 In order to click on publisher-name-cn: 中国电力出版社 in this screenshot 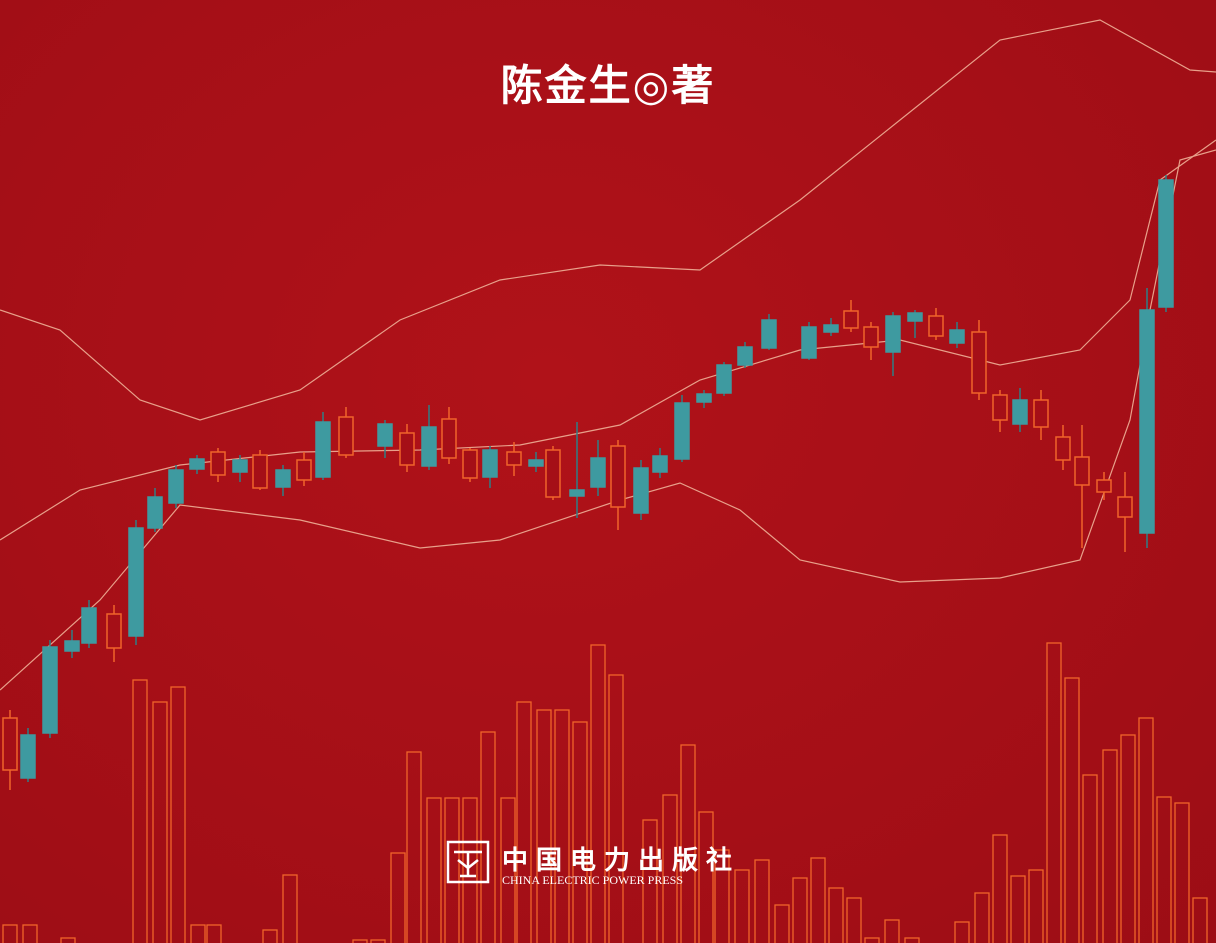, I will do `click(621, 861)`.